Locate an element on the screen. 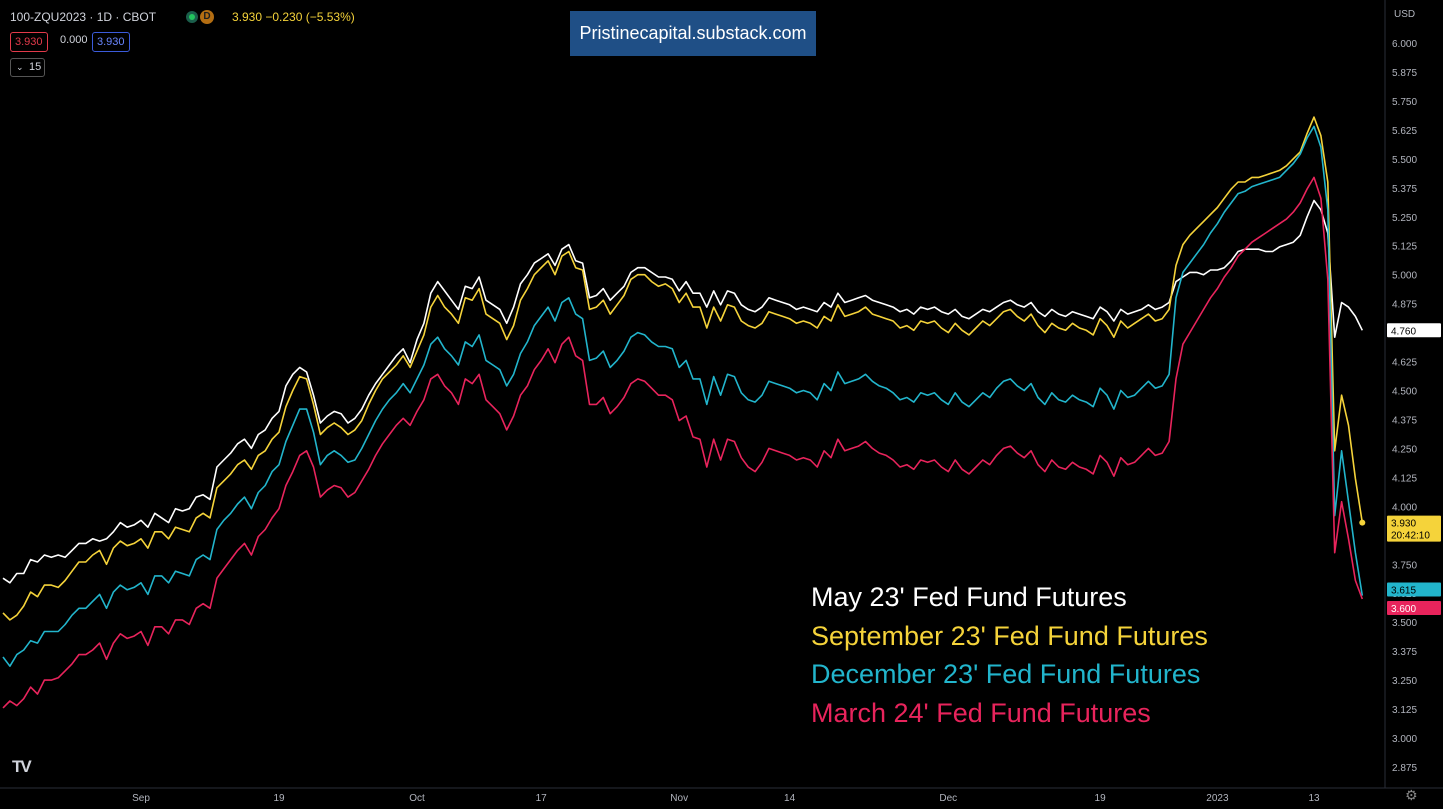  price-label-bg-sep is located at coordinates (1414, 528).